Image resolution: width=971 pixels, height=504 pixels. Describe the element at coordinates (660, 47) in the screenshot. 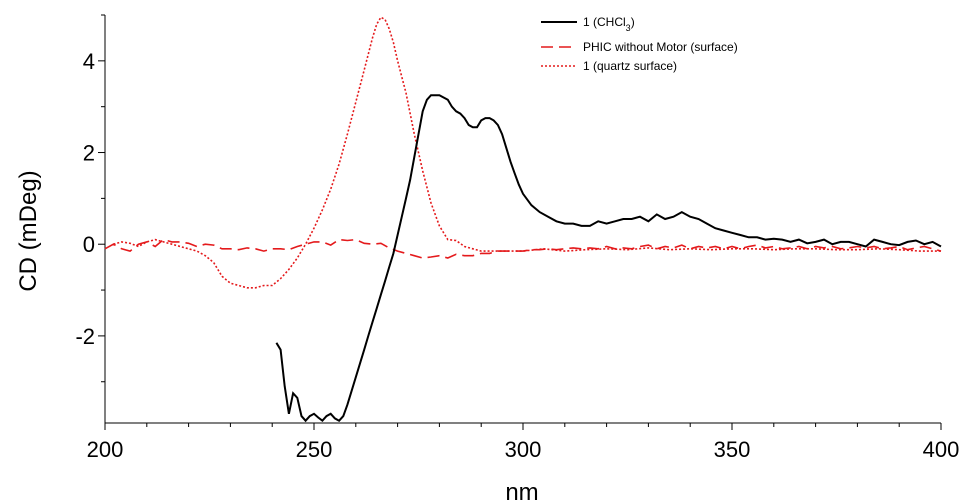

I see `legend-label-1: PHIC without Motor (surface)` at that location.